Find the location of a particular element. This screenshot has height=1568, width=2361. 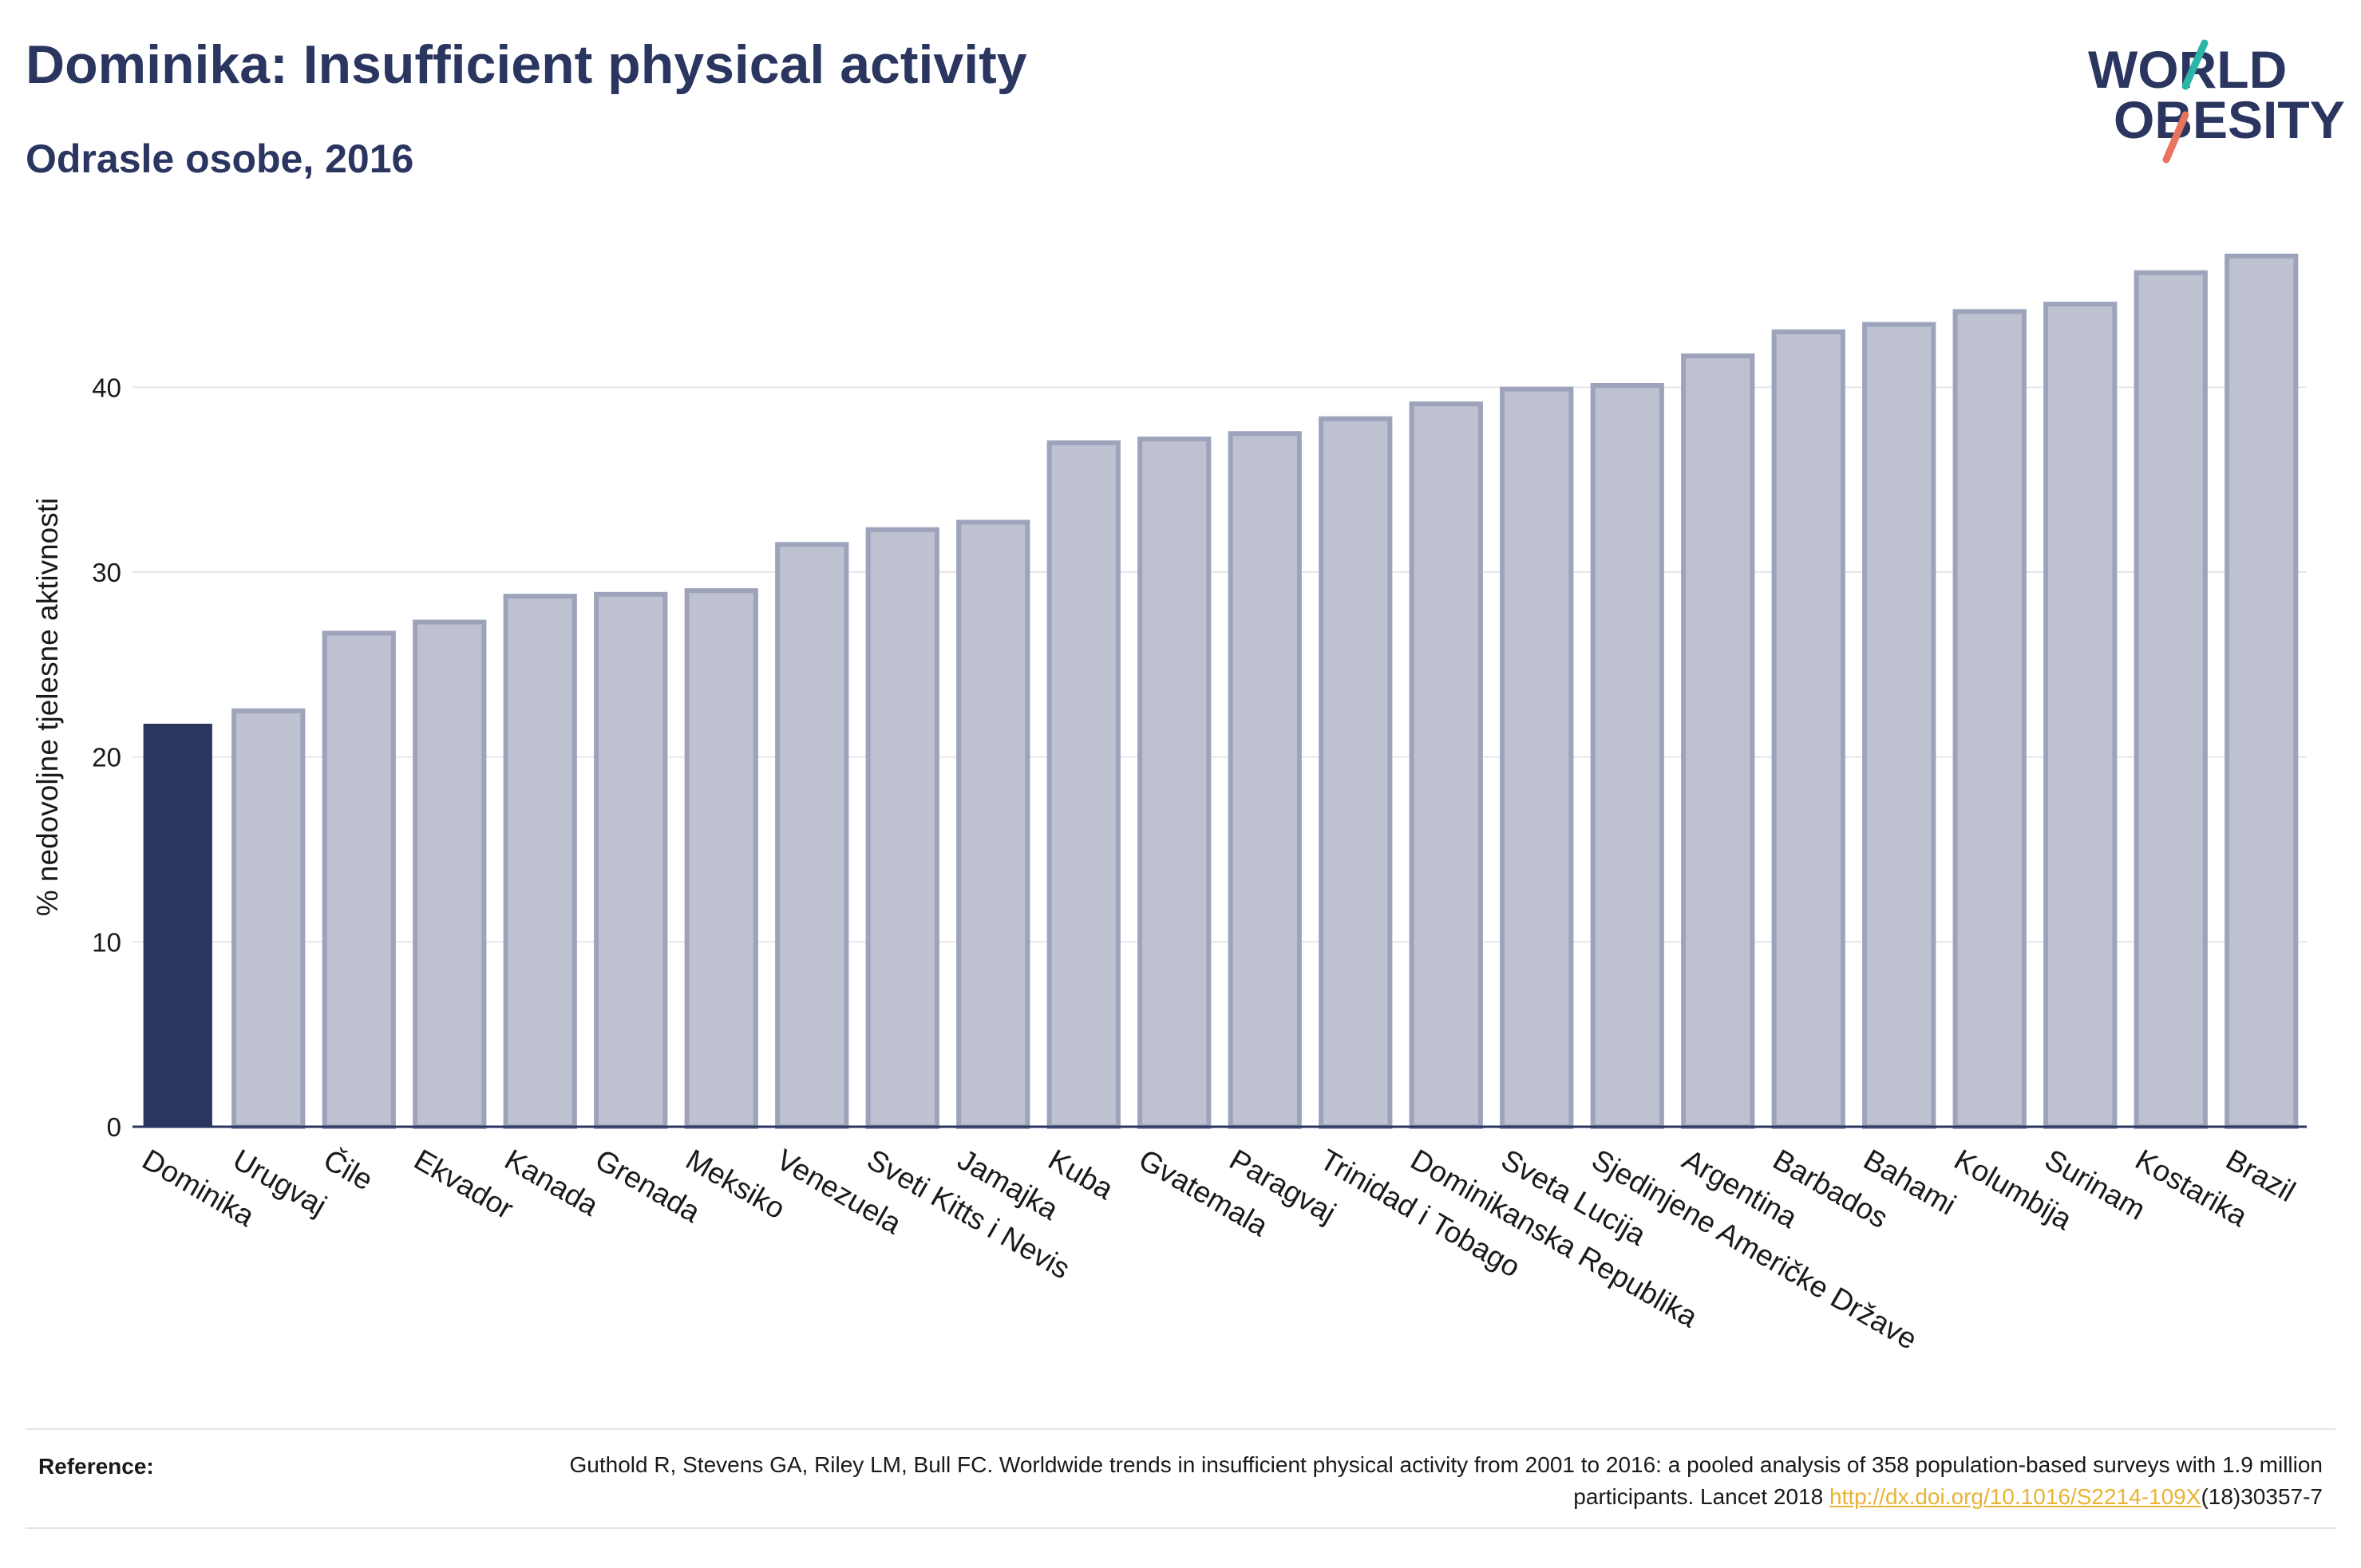

x-tick-label: Ekvador is located at coordinates (464, 1184).